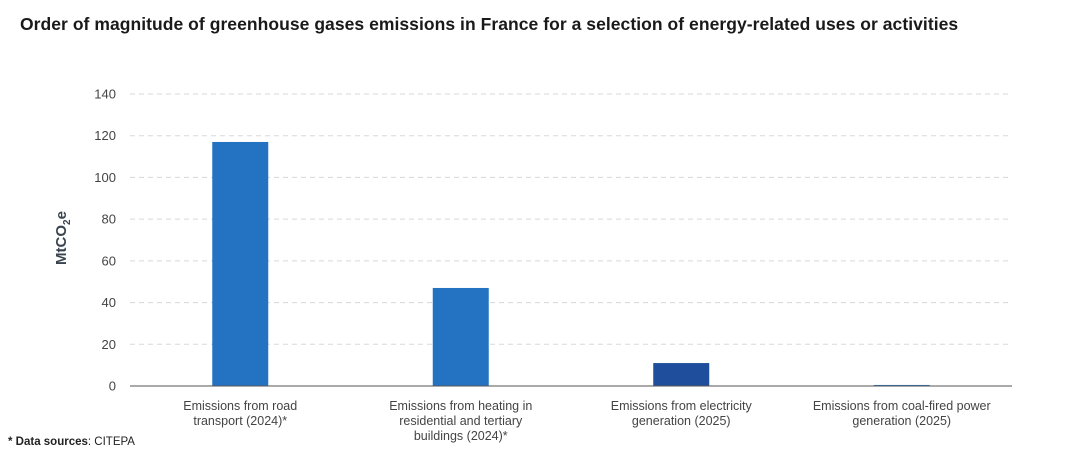  I want to click on y-tick-label: 40, so click(109, 302).